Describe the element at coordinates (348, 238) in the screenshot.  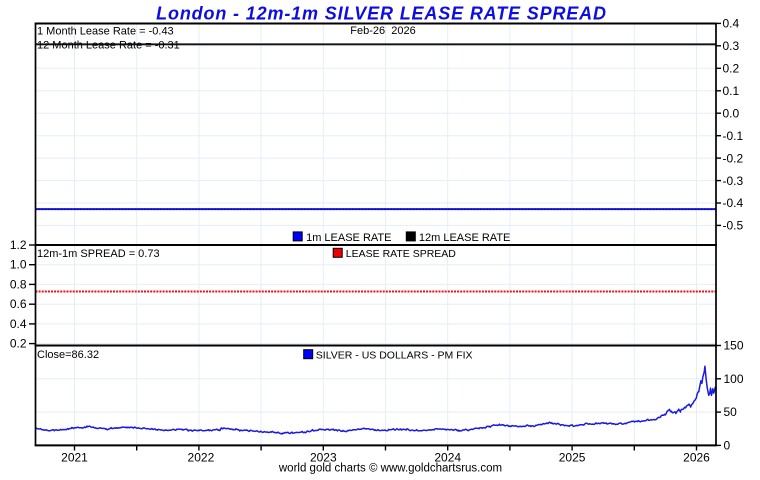
I see `svg-text: 1m LEASE RATE` at that location.